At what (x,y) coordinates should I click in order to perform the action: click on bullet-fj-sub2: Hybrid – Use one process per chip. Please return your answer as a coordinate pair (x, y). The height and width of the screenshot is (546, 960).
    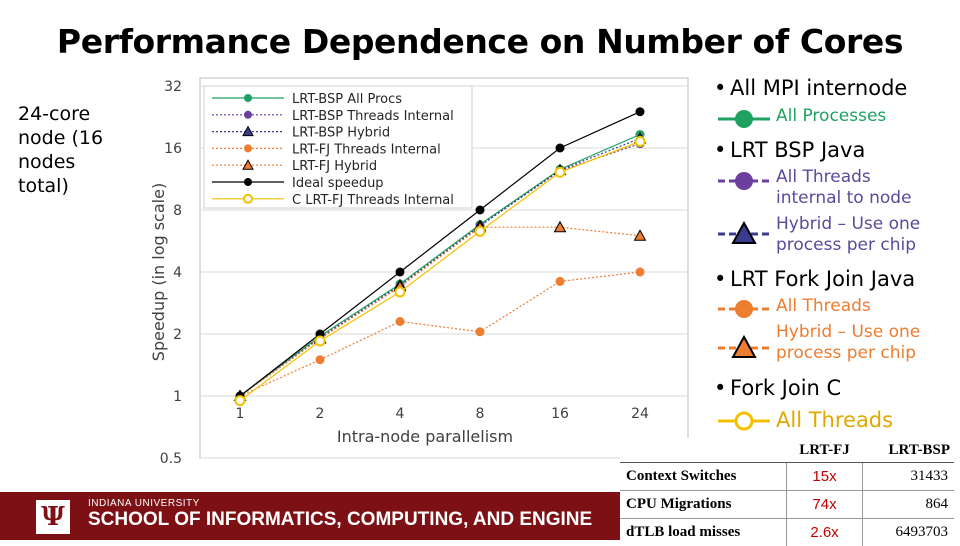
    Looking at the image, I should click on (848, 343).